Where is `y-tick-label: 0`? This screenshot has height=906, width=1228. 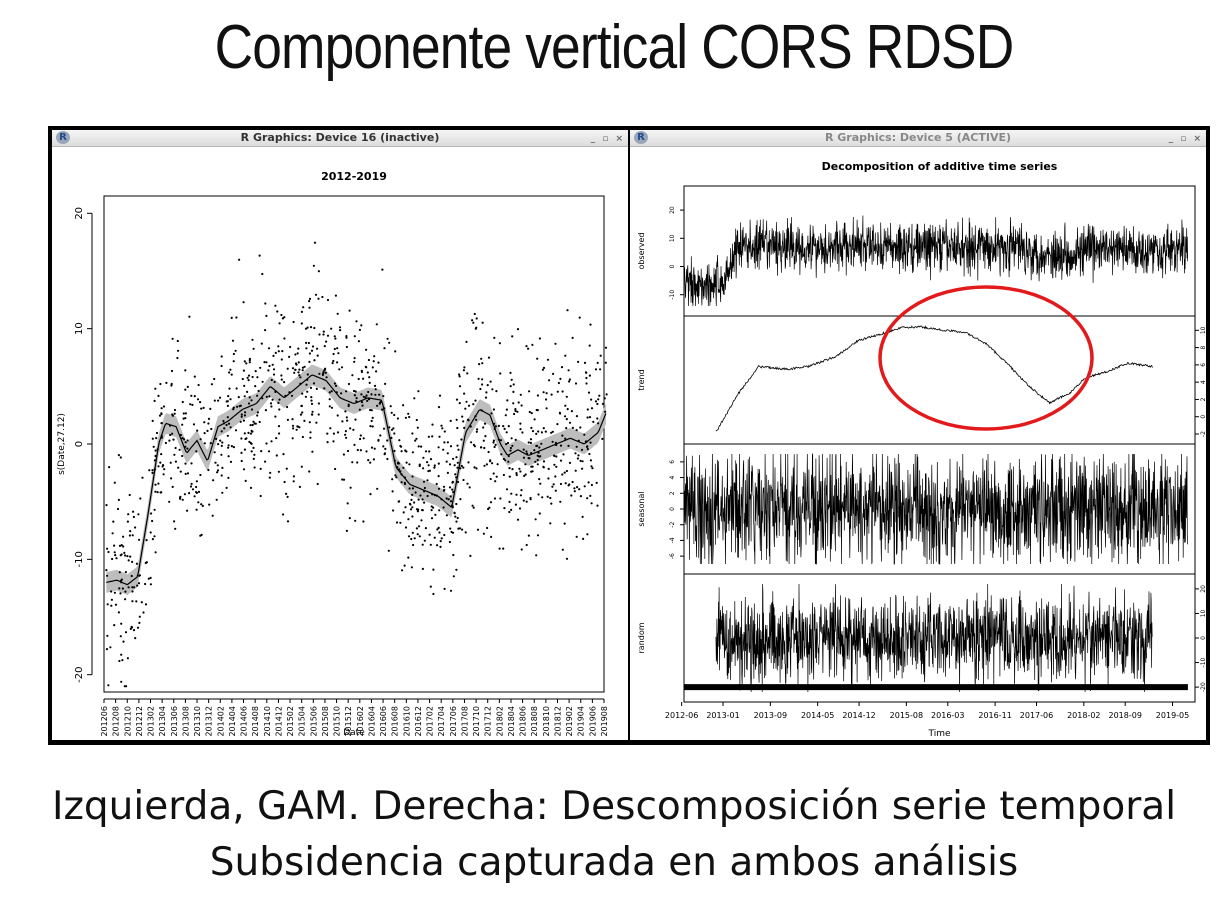
y-tick-label: 0 is located at coordinates (1203, 638).